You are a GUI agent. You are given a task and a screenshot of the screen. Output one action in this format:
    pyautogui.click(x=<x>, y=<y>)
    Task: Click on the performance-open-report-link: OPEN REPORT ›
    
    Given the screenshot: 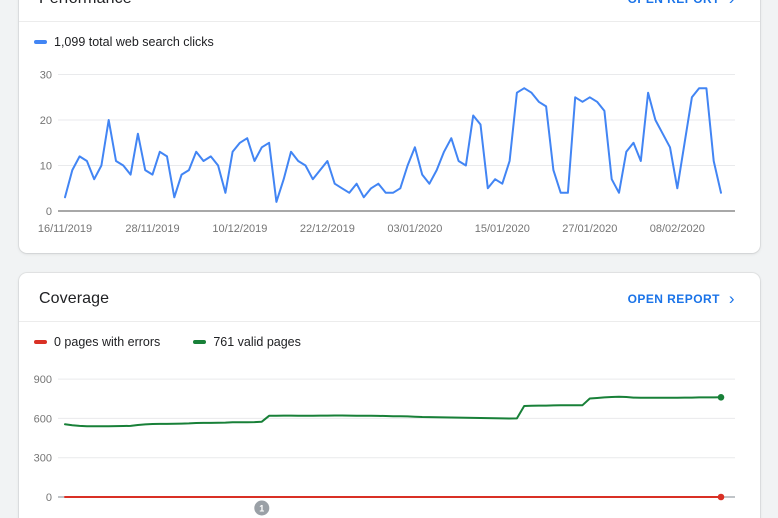 What is the action you would take?
    pyautogui.click(x=681, y=4)
    